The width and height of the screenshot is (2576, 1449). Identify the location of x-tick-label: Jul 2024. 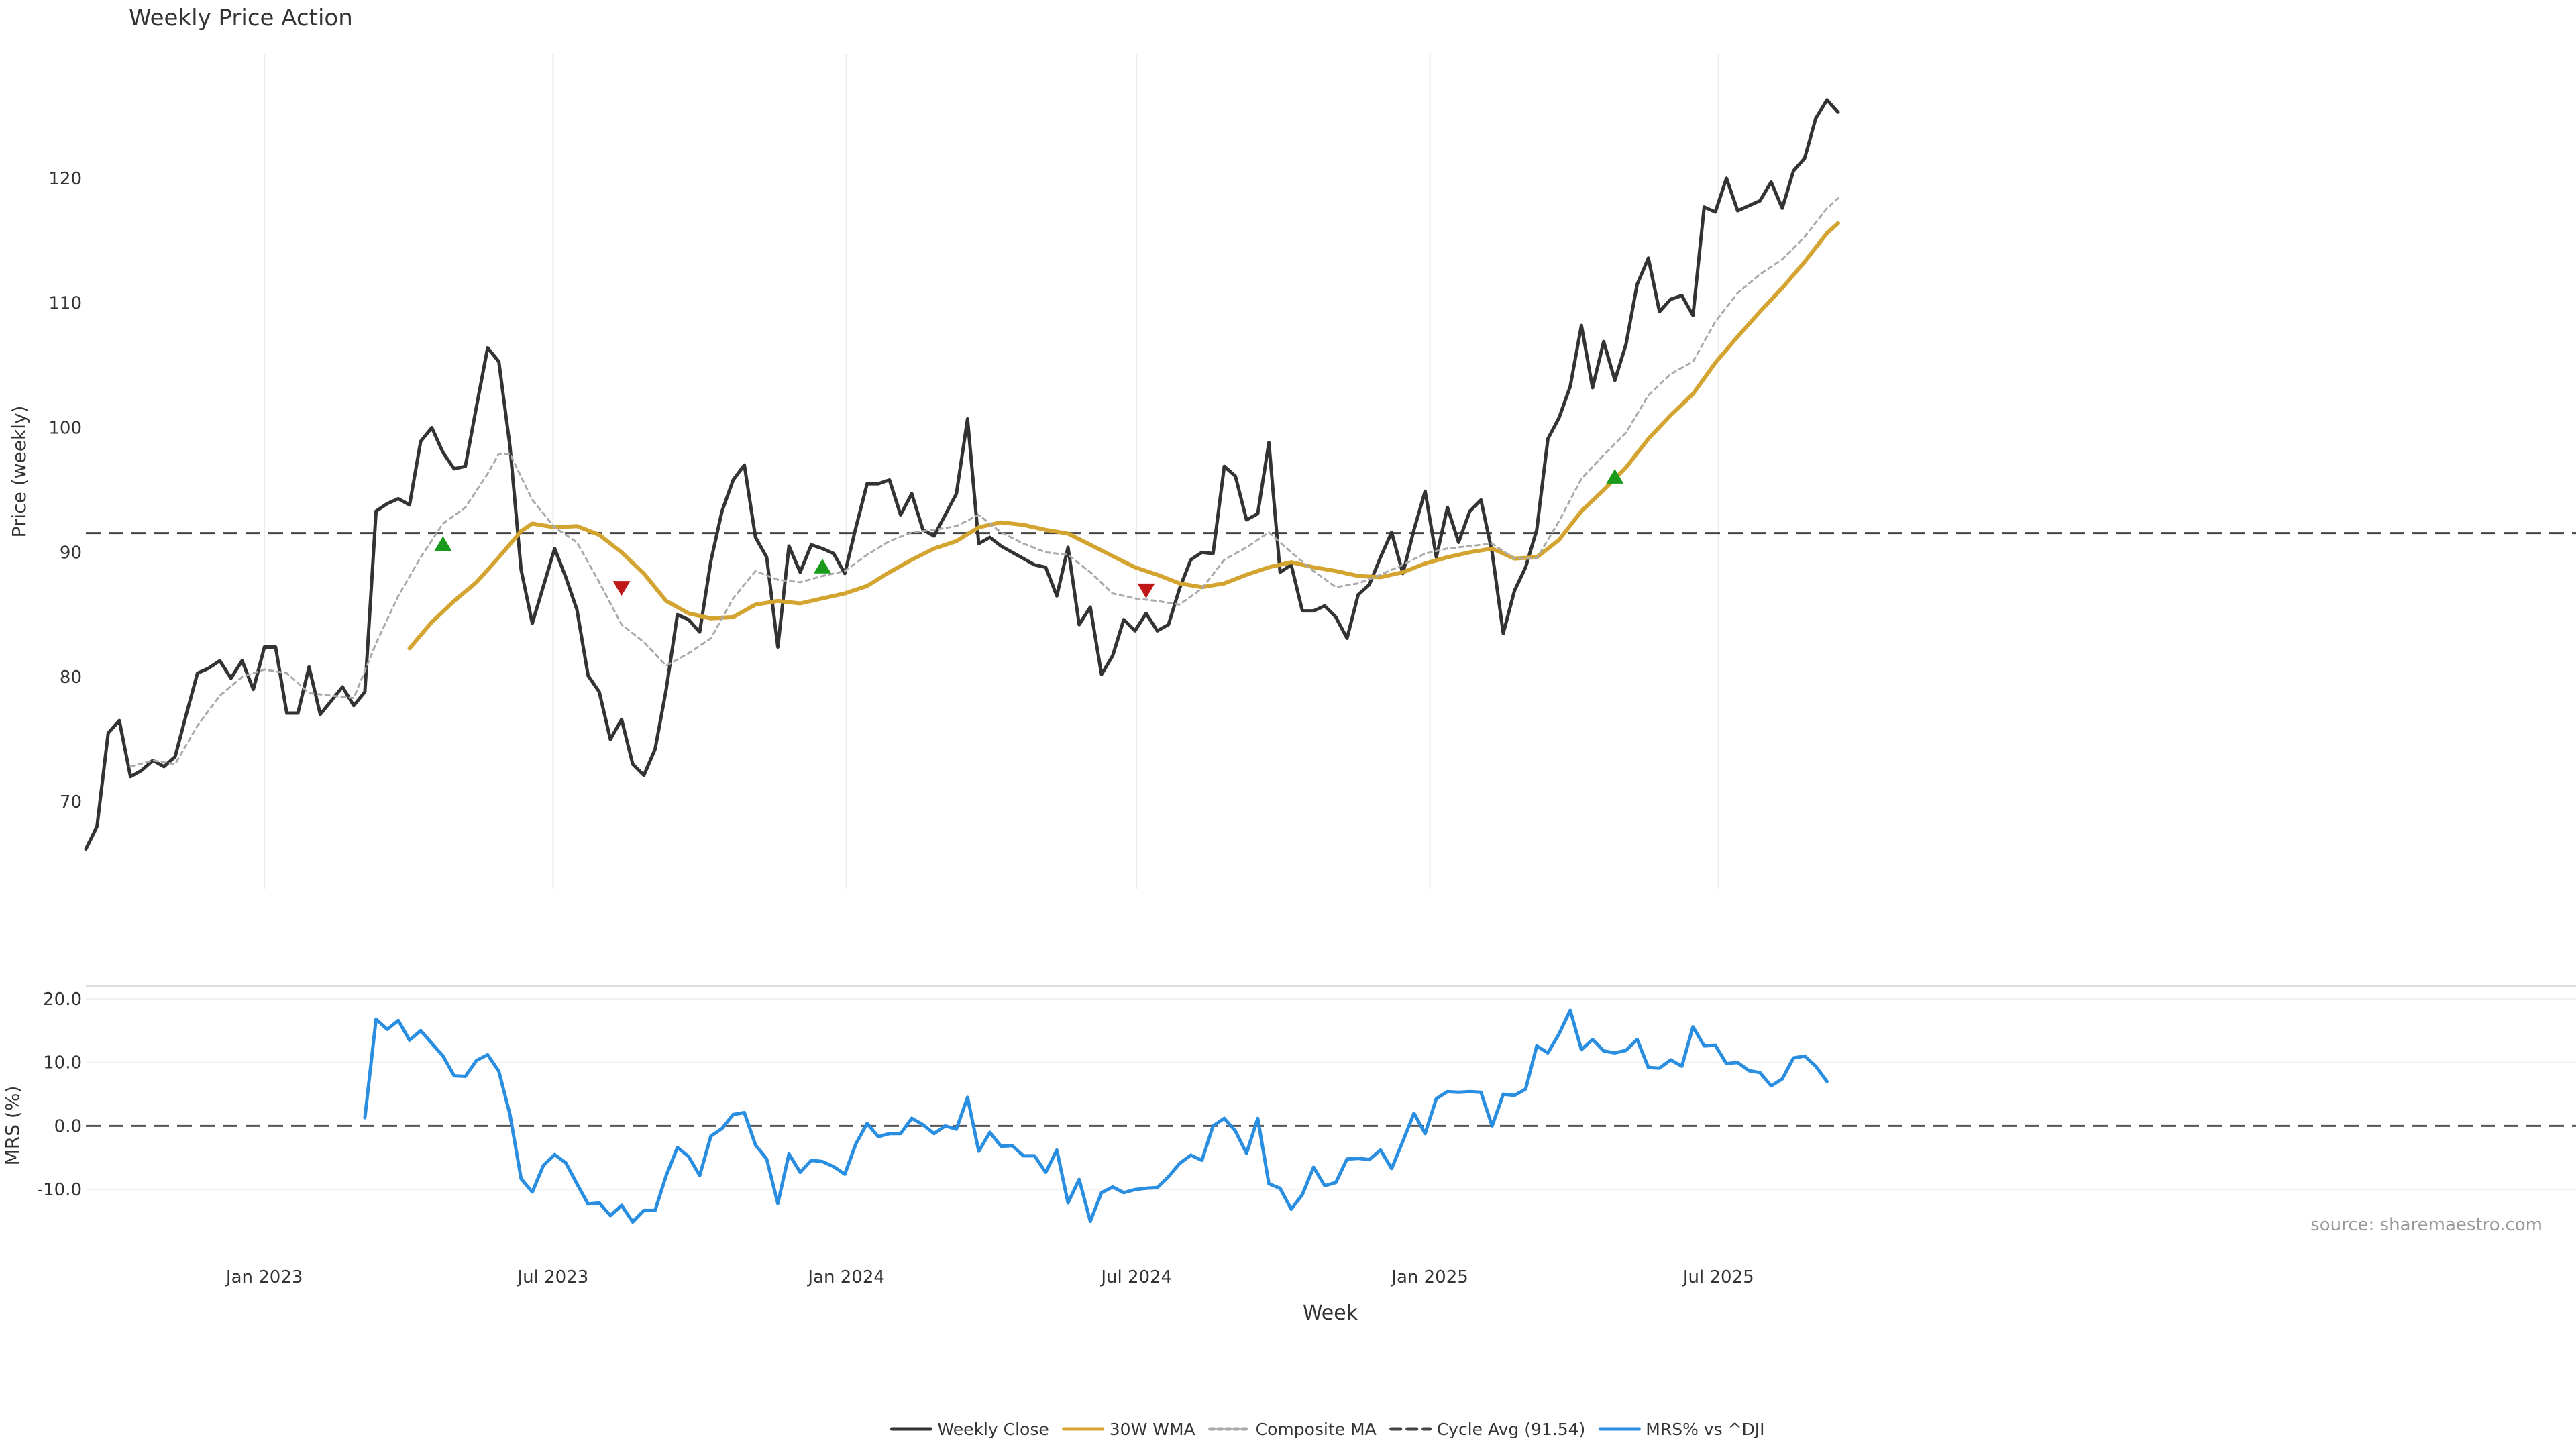
(1135, 1277).